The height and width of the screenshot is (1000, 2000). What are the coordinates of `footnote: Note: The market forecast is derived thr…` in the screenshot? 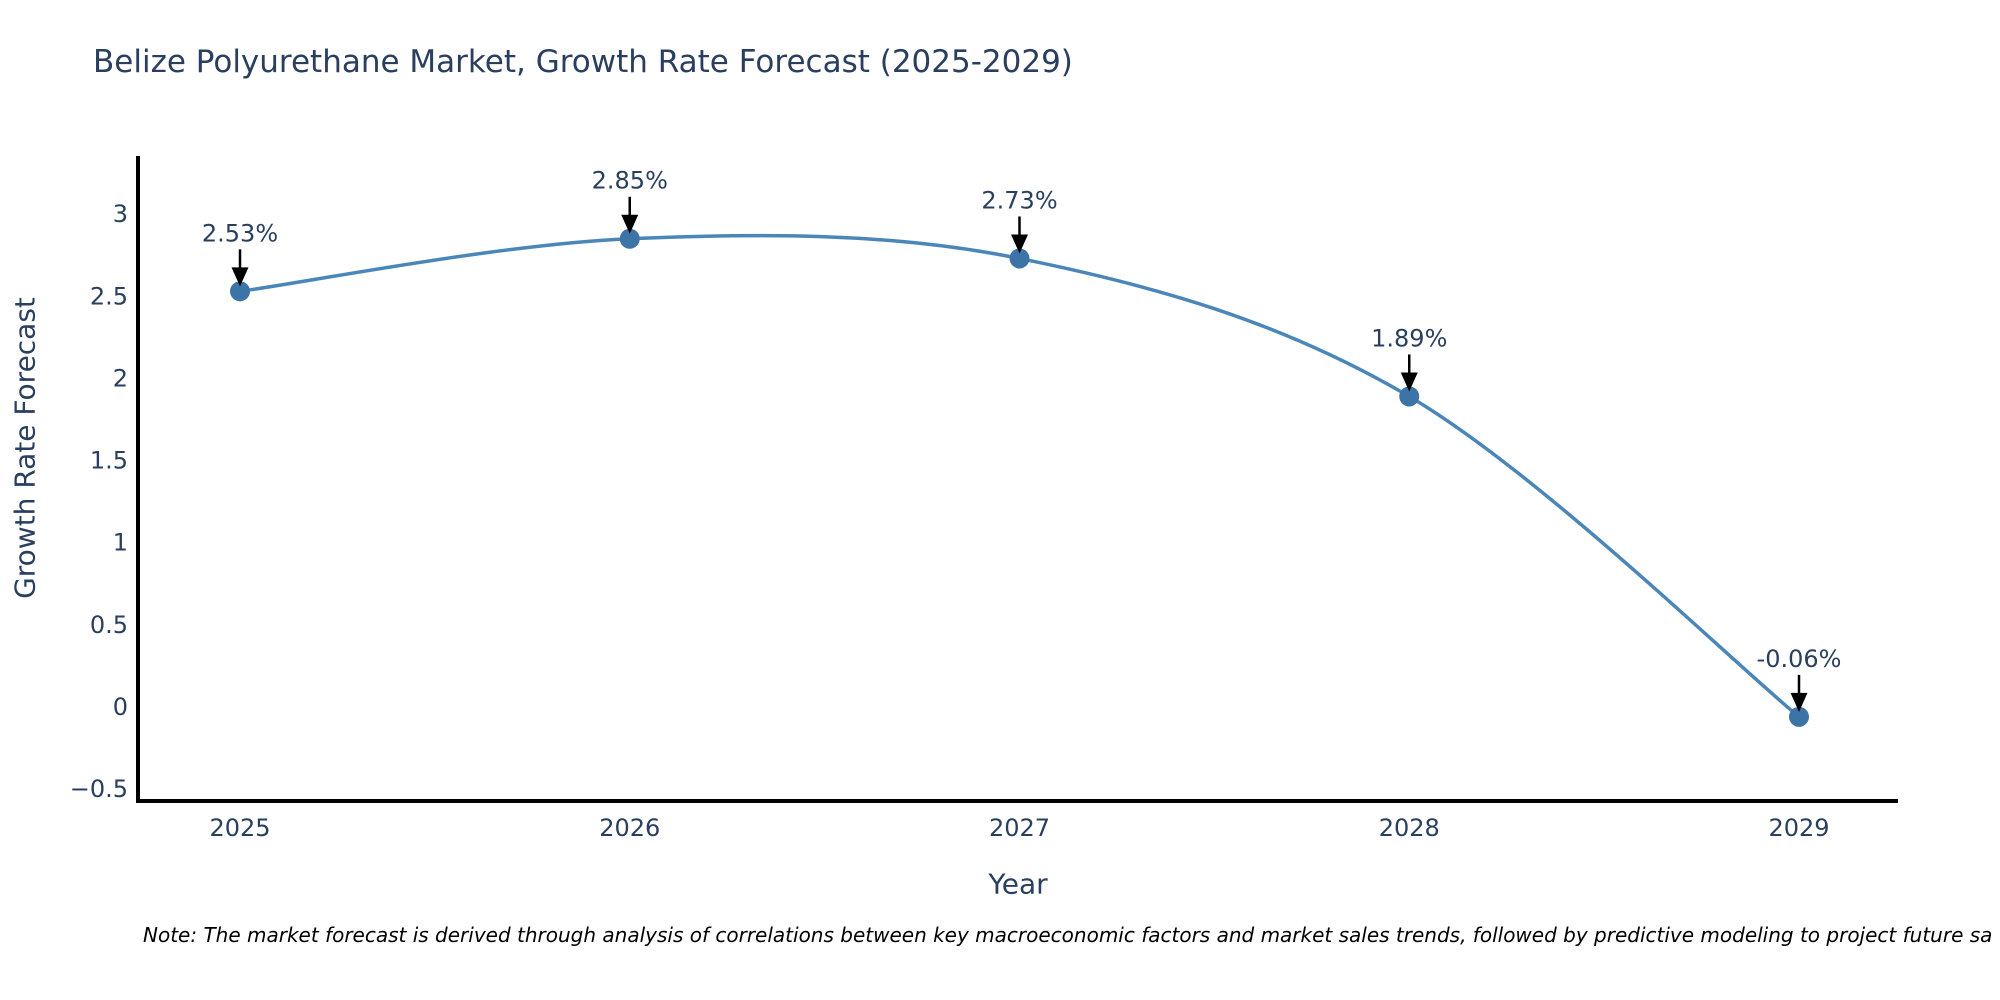 It's located at (1068, 935).